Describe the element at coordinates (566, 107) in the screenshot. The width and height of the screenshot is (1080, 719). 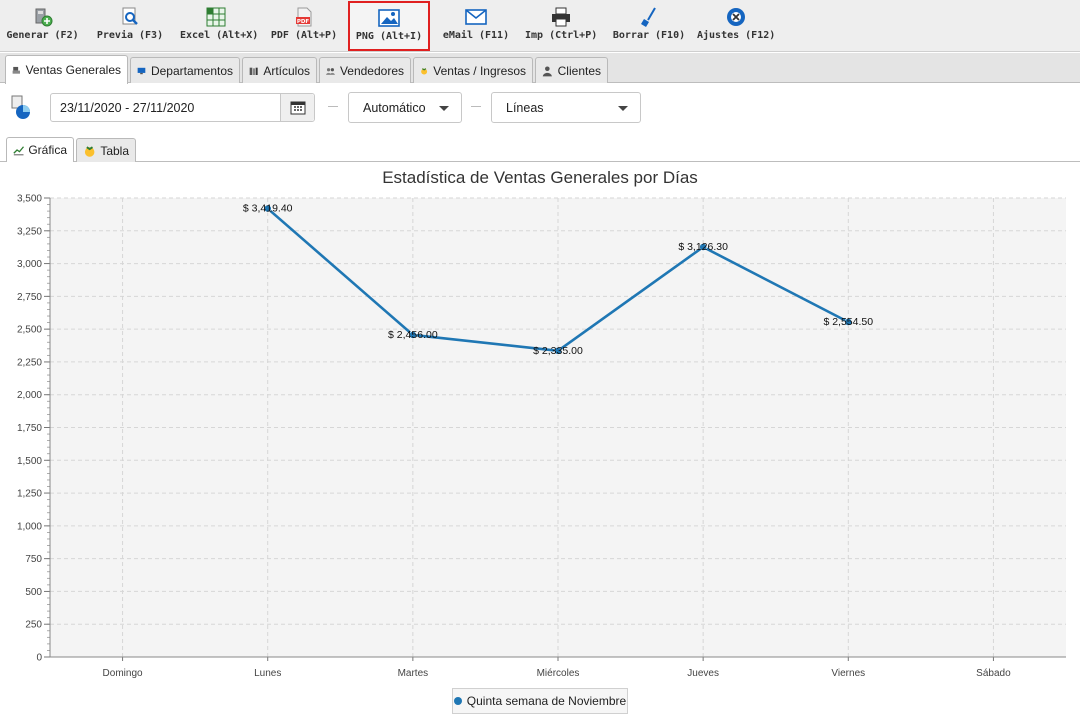
I see `chart-type-select: Líneas` at that location.